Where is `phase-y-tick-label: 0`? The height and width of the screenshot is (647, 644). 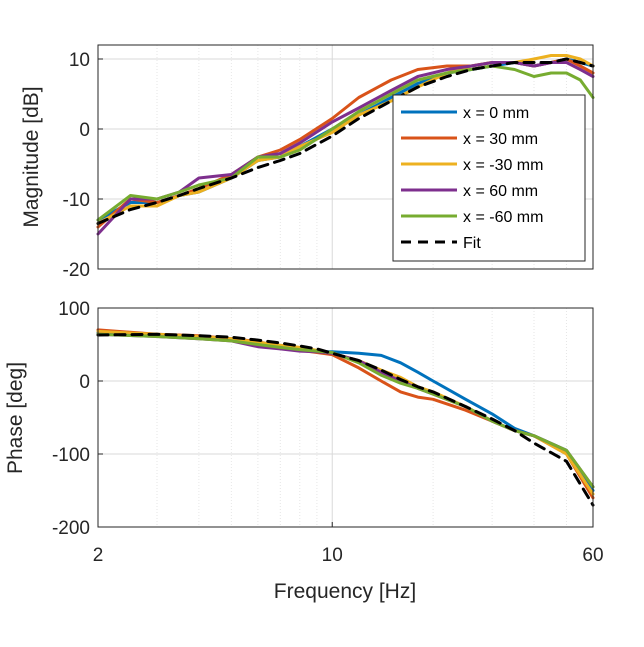 phase-y-tick-label: 0 is located at coordinates (84, 382).